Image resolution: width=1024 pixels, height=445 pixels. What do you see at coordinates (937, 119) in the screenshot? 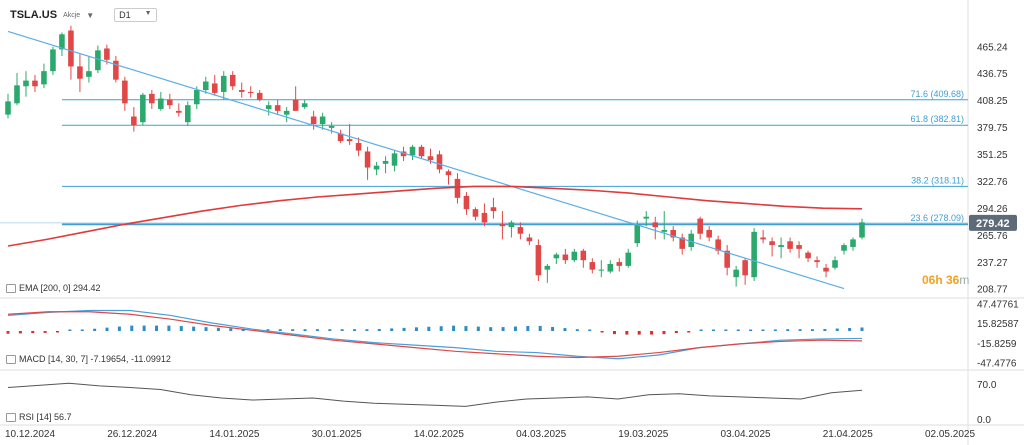
I see `fib-level-label: 61.8 (382.81)` at bounding box center [937, 119].